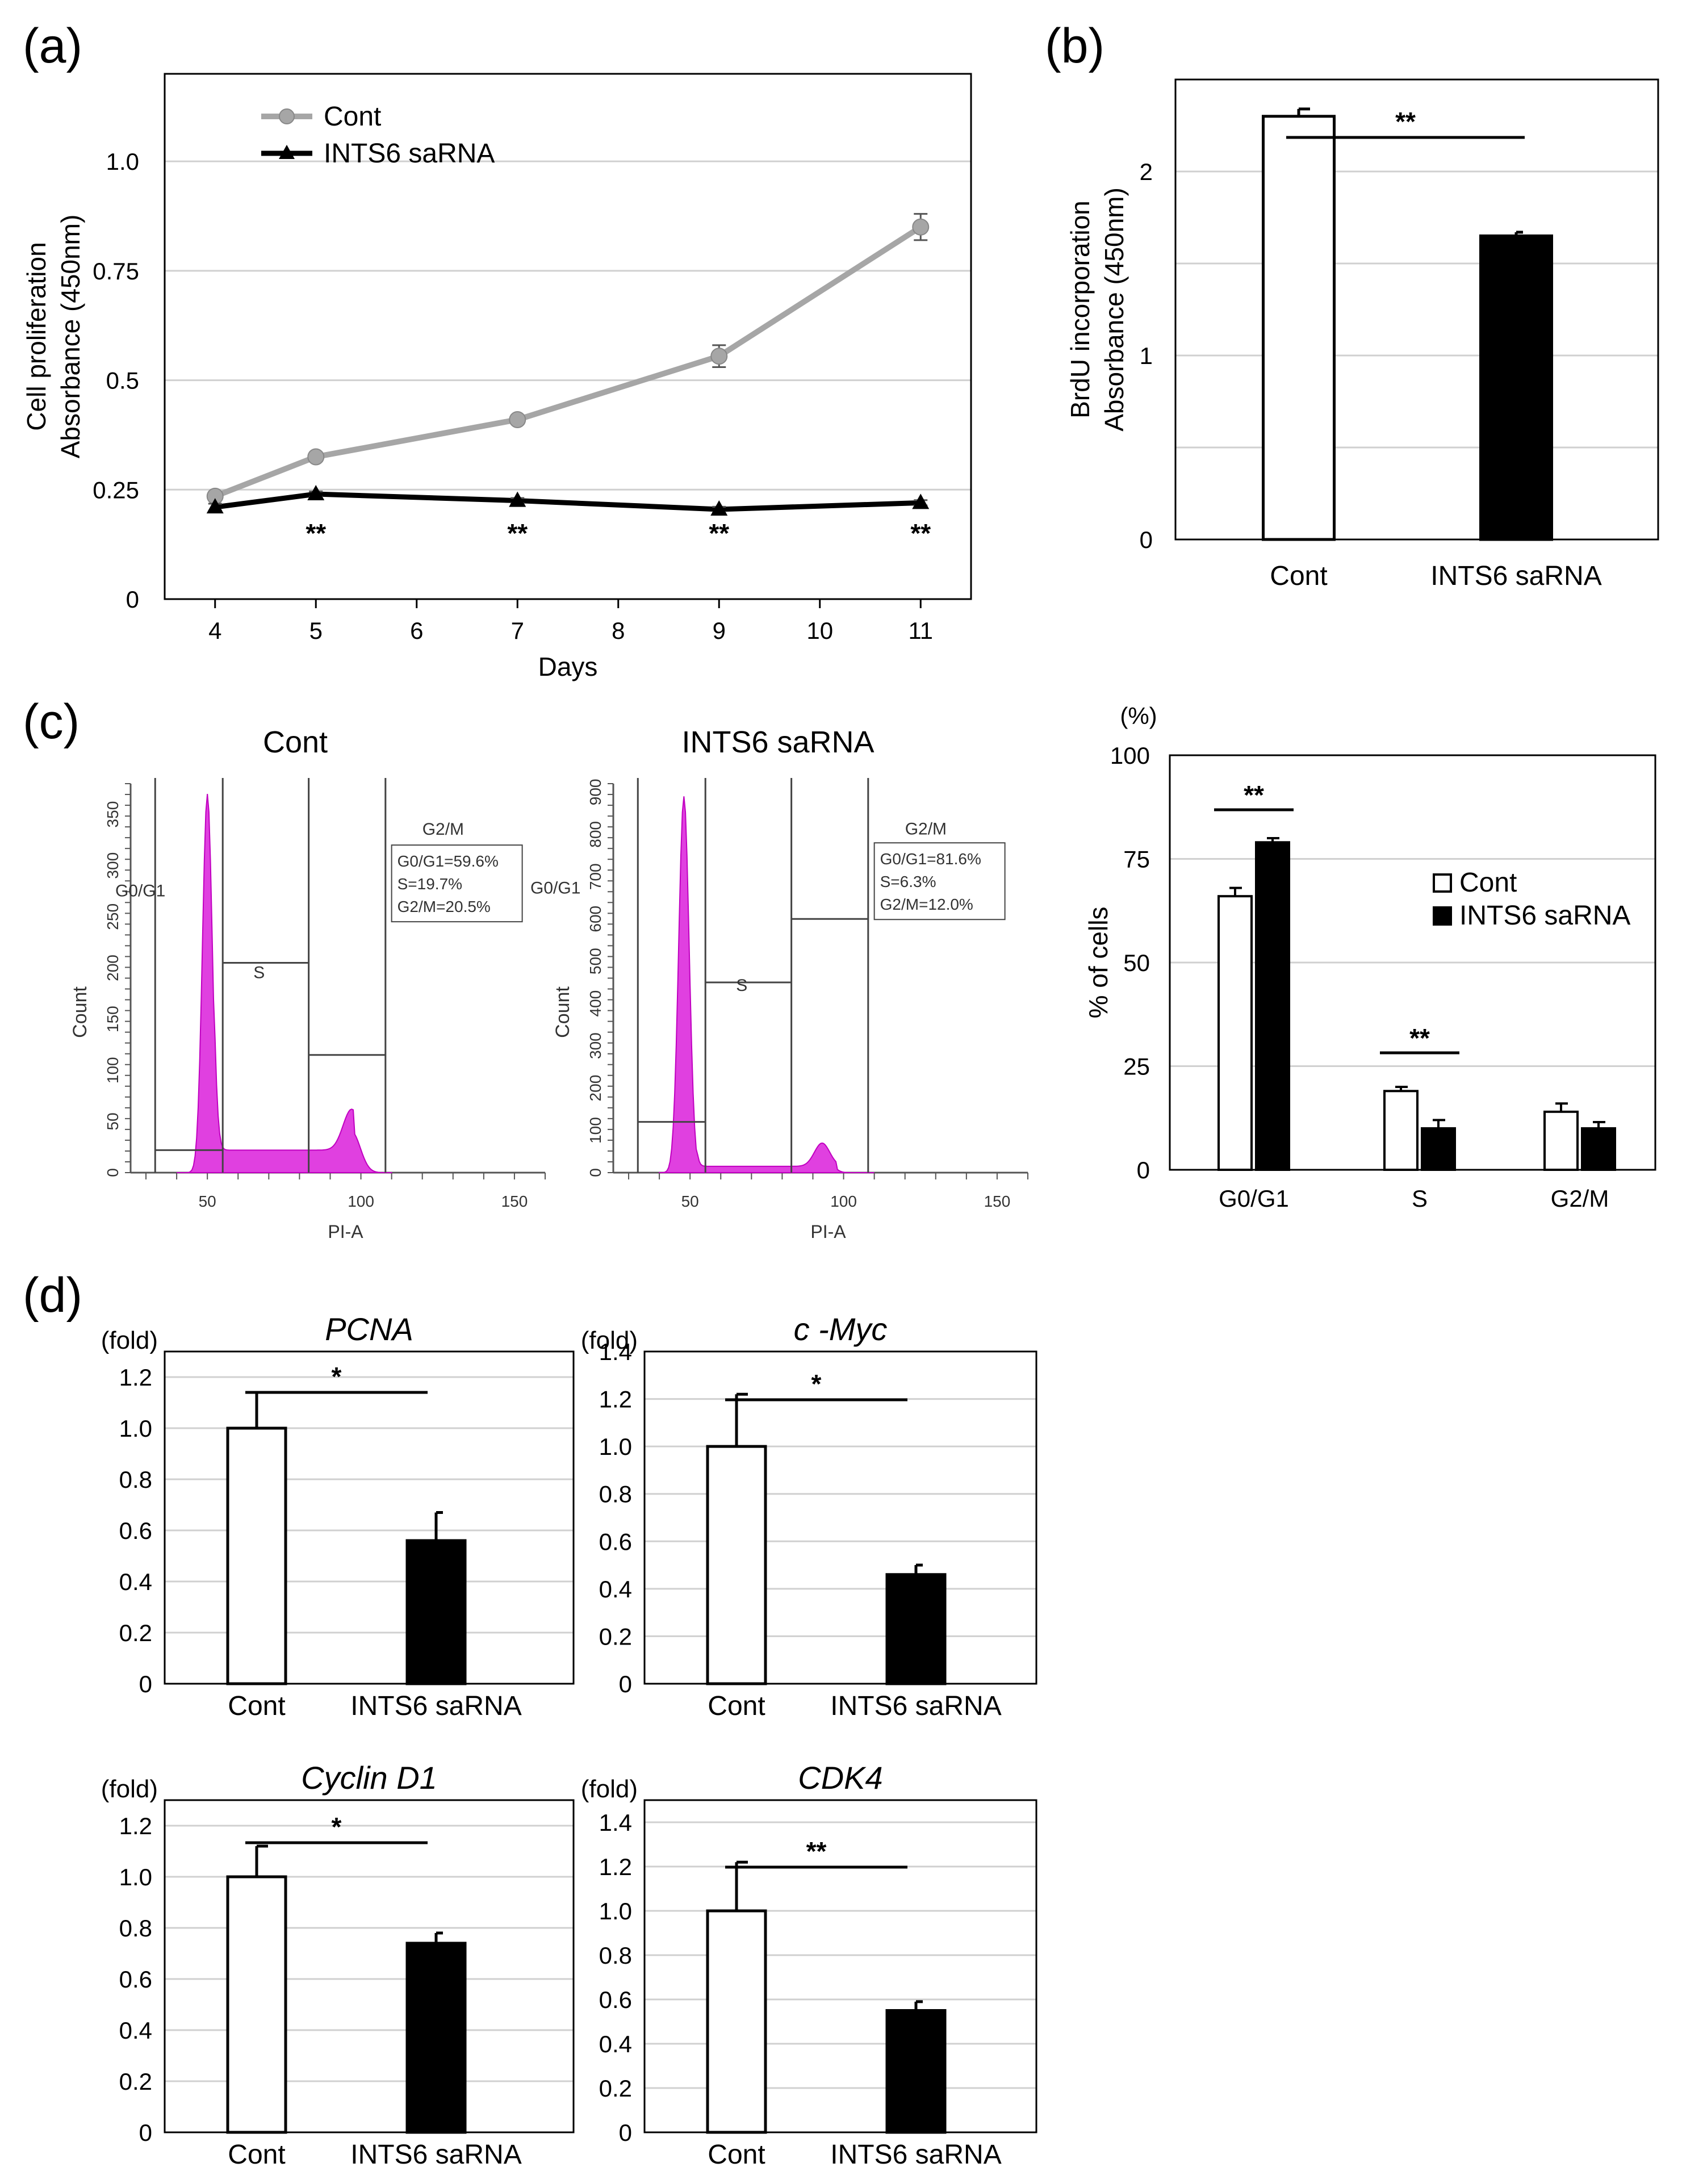  I want to click on legend-label: Cont, so click(1488, 883).